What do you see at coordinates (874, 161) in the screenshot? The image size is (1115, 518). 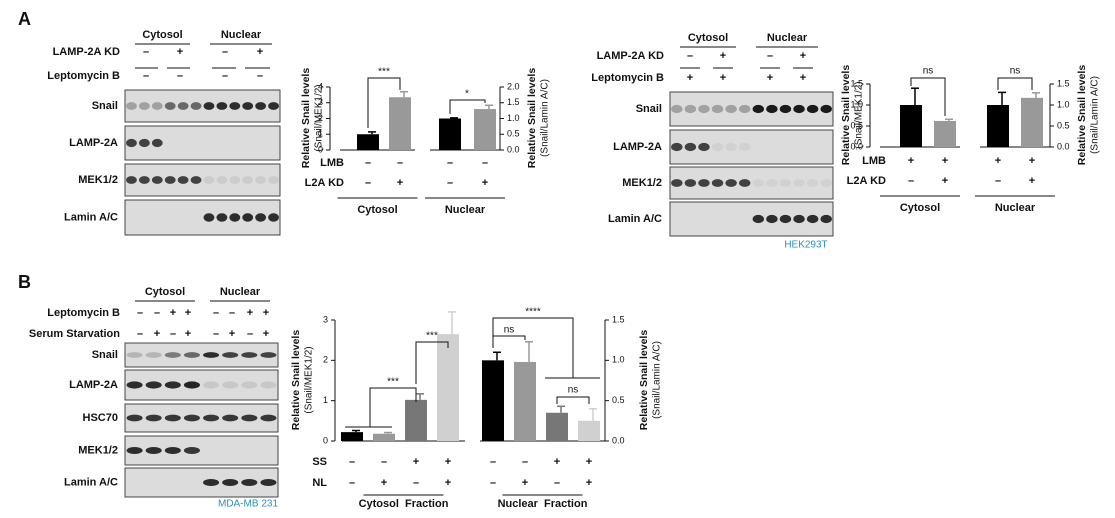 I see `condition-label: LMB` at bounding box center [874, 161].